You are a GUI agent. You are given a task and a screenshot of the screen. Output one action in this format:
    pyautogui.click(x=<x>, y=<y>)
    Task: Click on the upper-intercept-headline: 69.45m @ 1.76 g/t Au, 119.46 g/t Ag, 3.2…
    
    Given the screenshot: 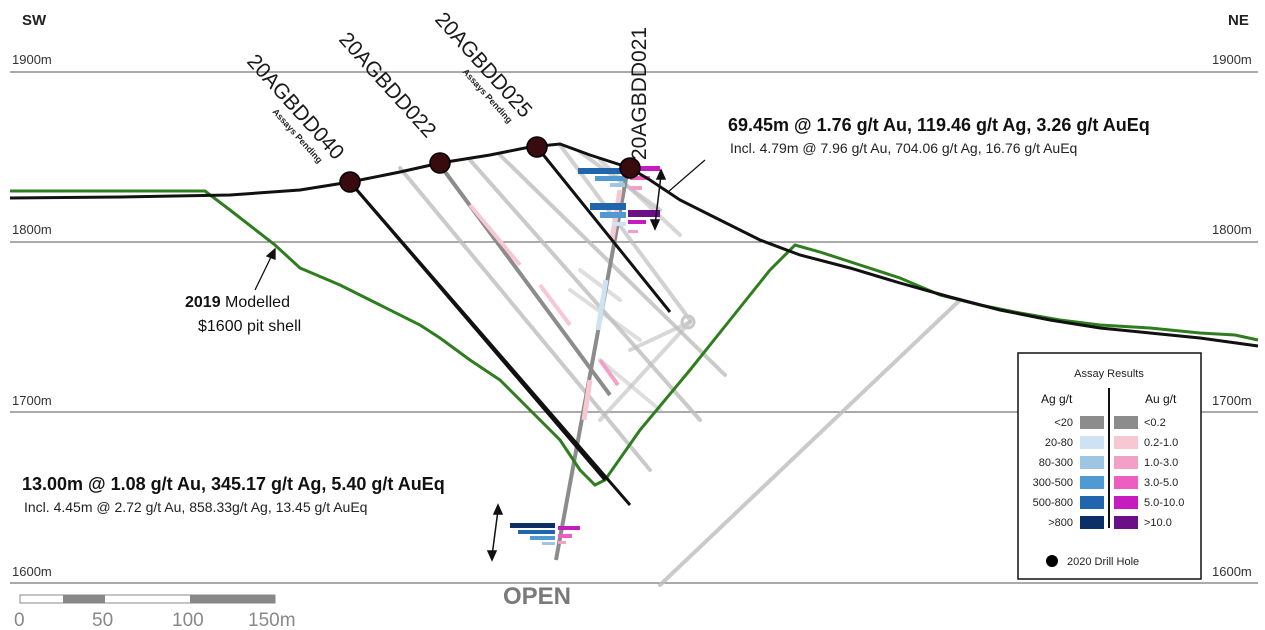 What is the action you would take?
    pyautogui.click(x=939, y=125)
    